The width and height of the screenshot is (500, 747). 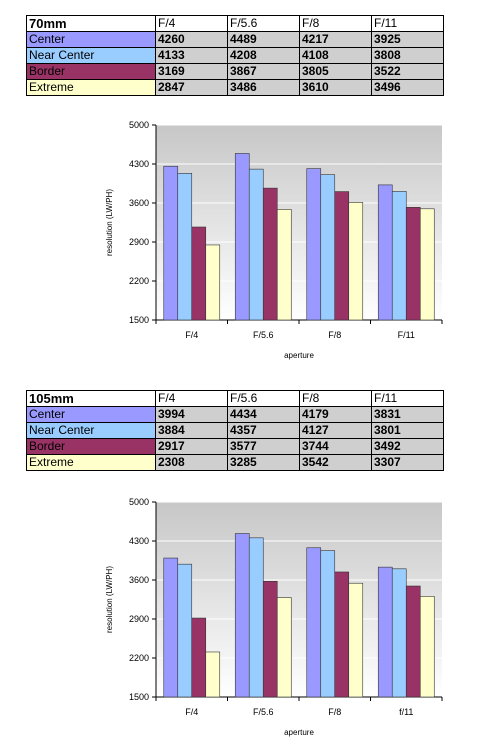 I want to click on table-cell: 4127, so click(x=335, y=430).